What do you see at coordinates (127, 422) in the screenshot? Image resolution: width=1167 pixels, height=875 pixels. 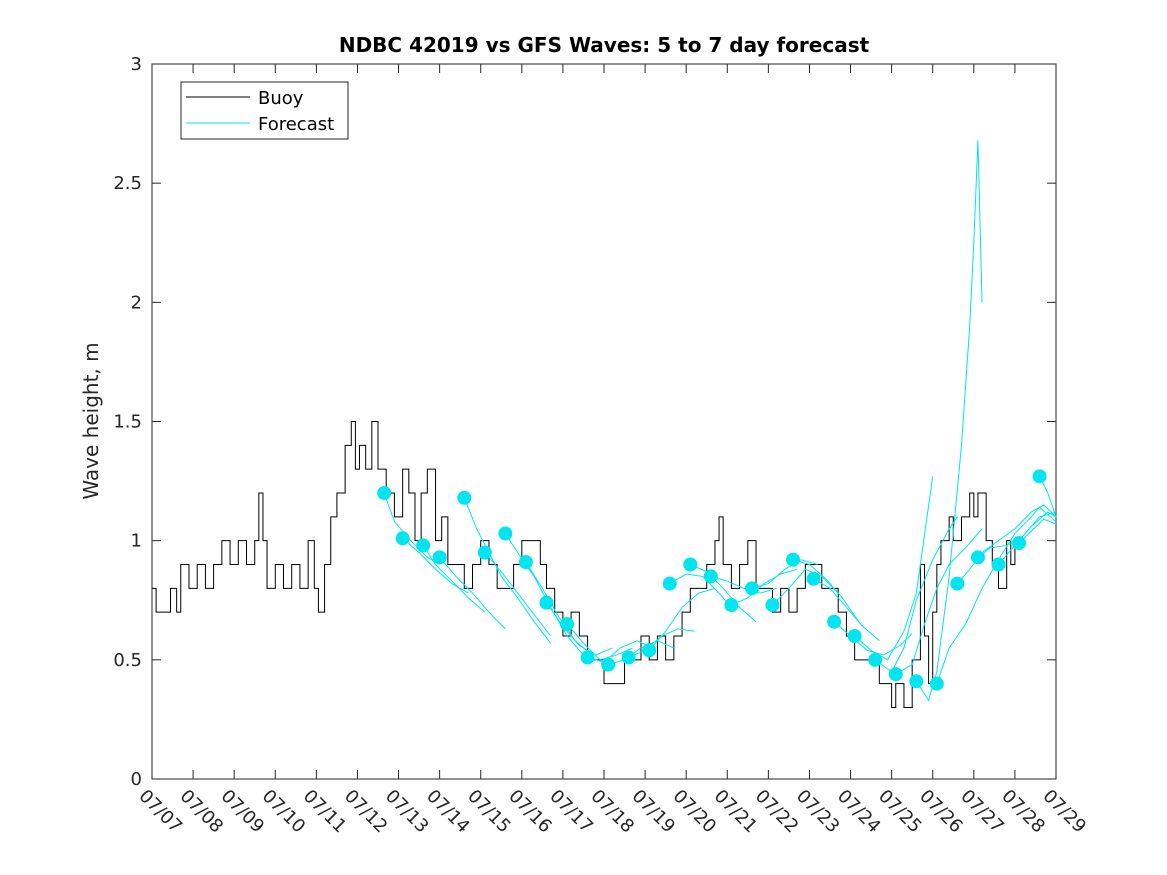 I see `y-tick-label: 1.5` at bounding box center [127, 422].